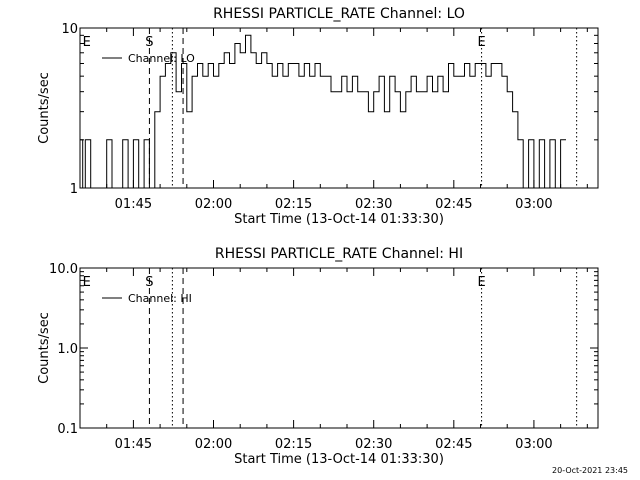 The height and width of the screenshot is (480, 640). What do you see at coordinates (69, 29) in the screenshot?
I see `y-tick-label-0: 10` at bounding box center [69, 29].